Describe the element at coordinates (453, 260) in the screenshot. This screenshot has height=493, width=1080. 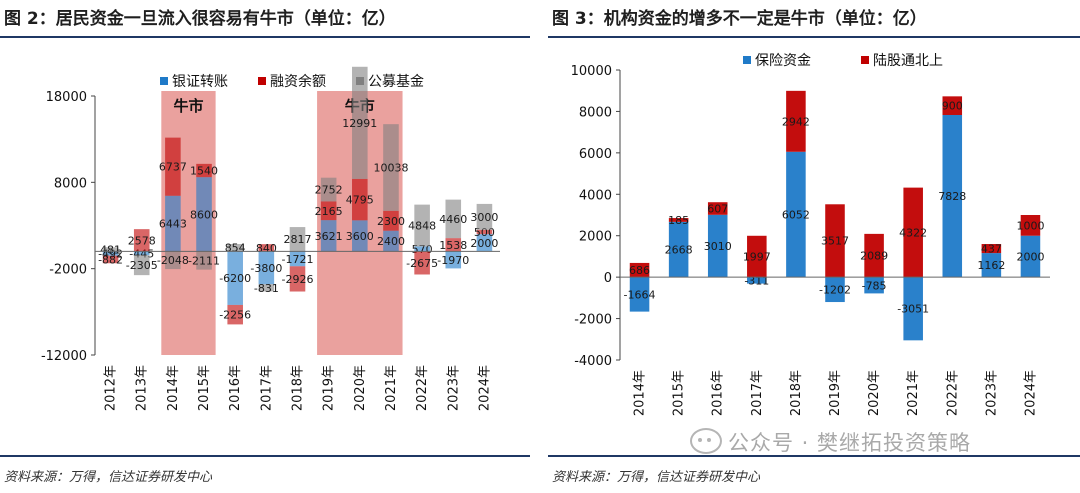
I see `data-label: -1970` at that location.